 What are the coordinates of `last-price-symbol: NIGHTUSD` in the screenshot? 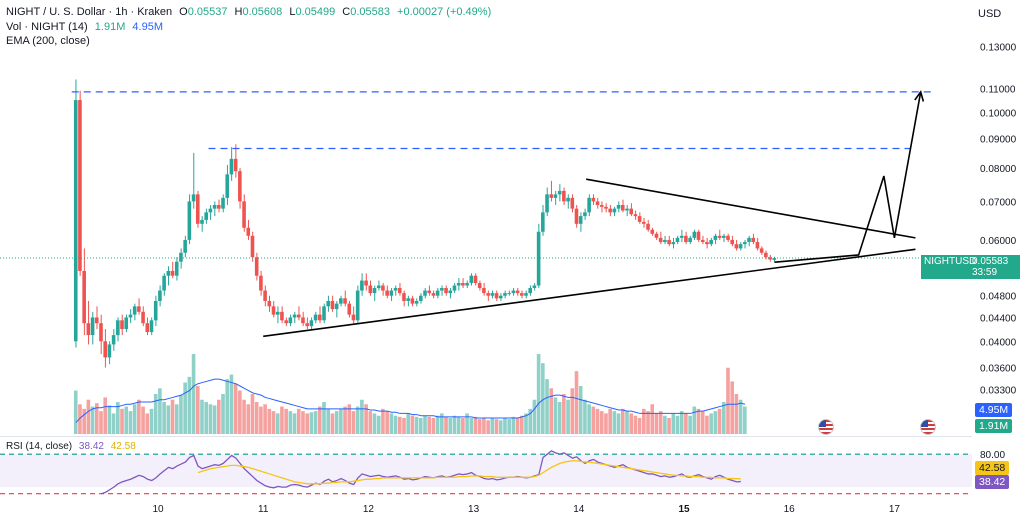 It's located at (950, 261).